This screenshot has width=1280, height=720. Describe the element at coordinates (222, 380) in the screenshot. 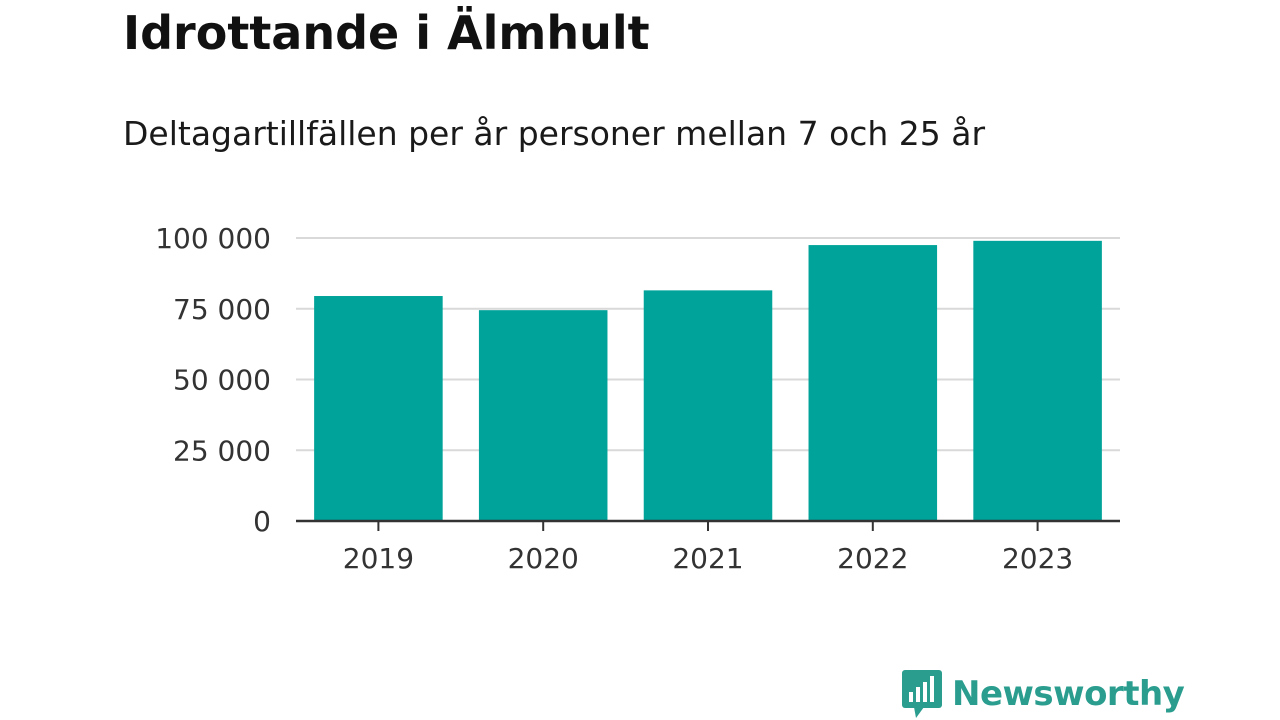

I see `y-tick-label: 50 000` at that location.